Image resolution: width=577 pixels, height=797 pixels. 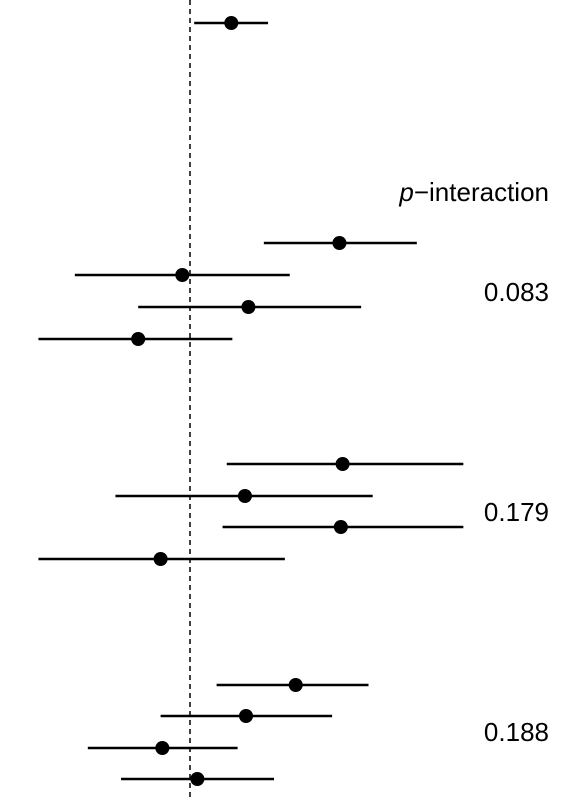 I want to click on p-value-group-3: 0.188, so click(x=516, y=732).